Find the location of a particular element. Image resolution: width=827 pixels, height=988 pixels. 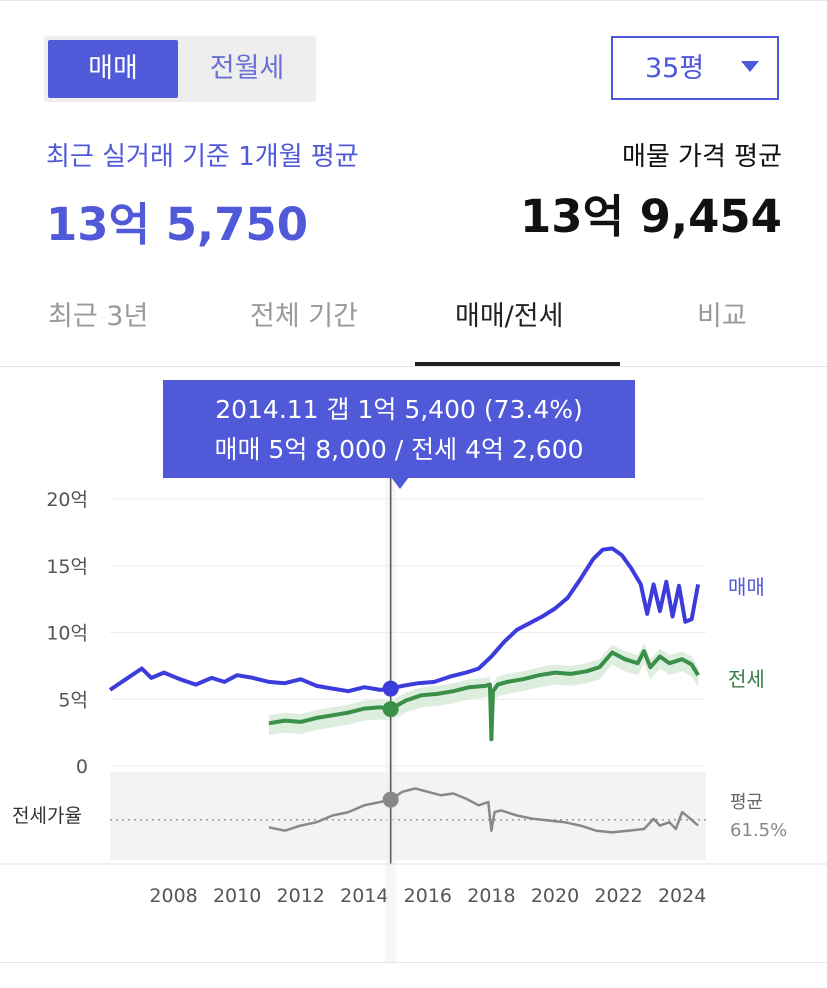

recent-trade-price: 13억 5,750 is located at coordinates (177, 224).